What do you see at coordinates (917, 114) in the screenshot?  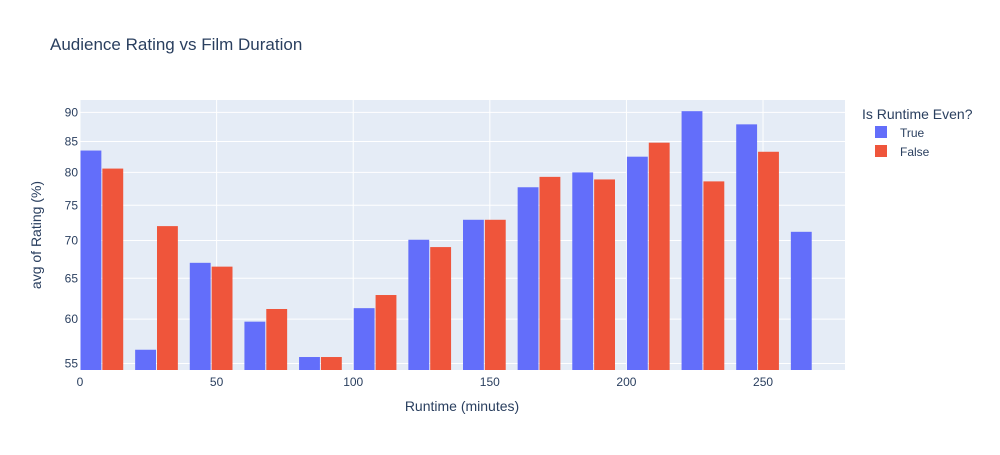 I see `legend-title: Is Runtime Even?` at bounding box center [917, 114].